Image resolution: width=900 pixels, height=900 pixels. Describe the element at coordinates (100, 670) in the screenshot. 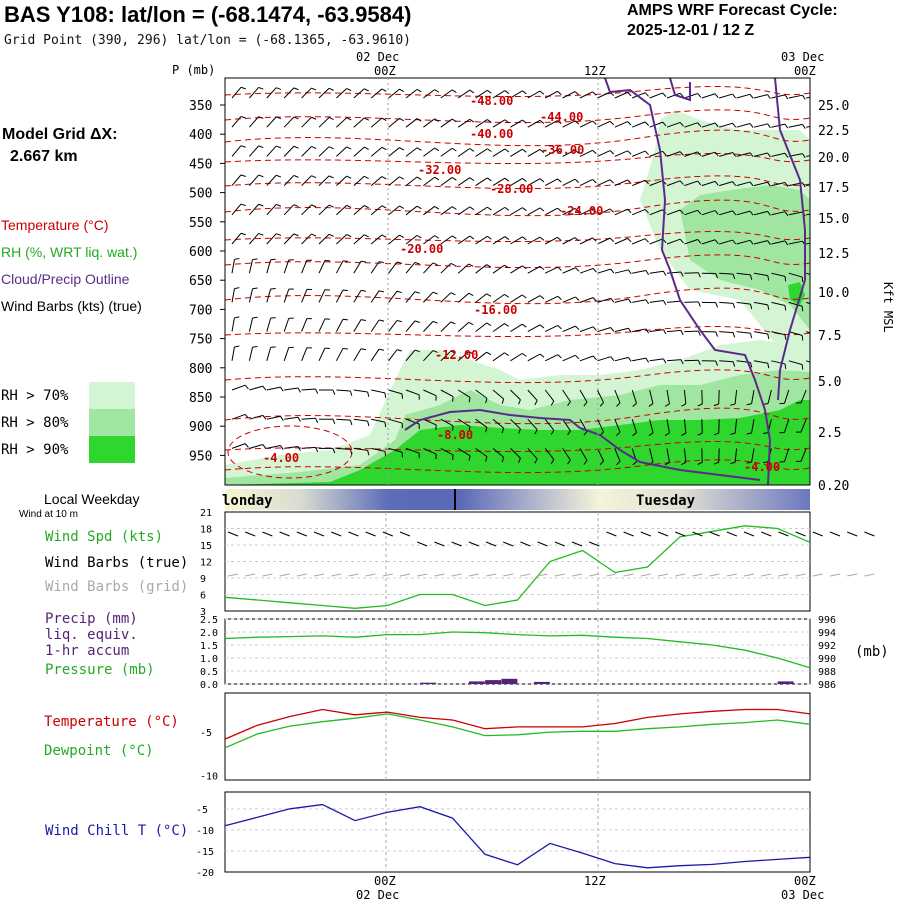

I see `pressure-label: Pressure (mb)` at that location.